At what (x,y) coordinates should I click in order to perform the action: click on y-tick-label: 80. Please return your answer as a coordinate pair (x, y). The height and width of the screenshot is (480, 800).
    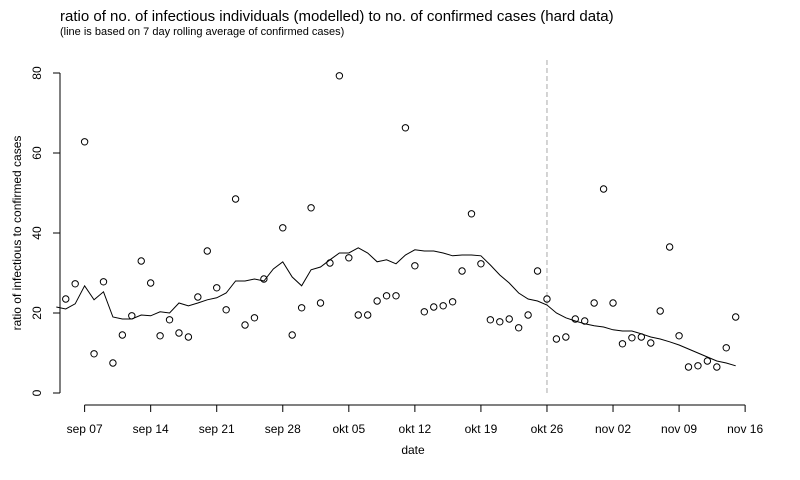
    Looking at the image, I should click on (37, 73).